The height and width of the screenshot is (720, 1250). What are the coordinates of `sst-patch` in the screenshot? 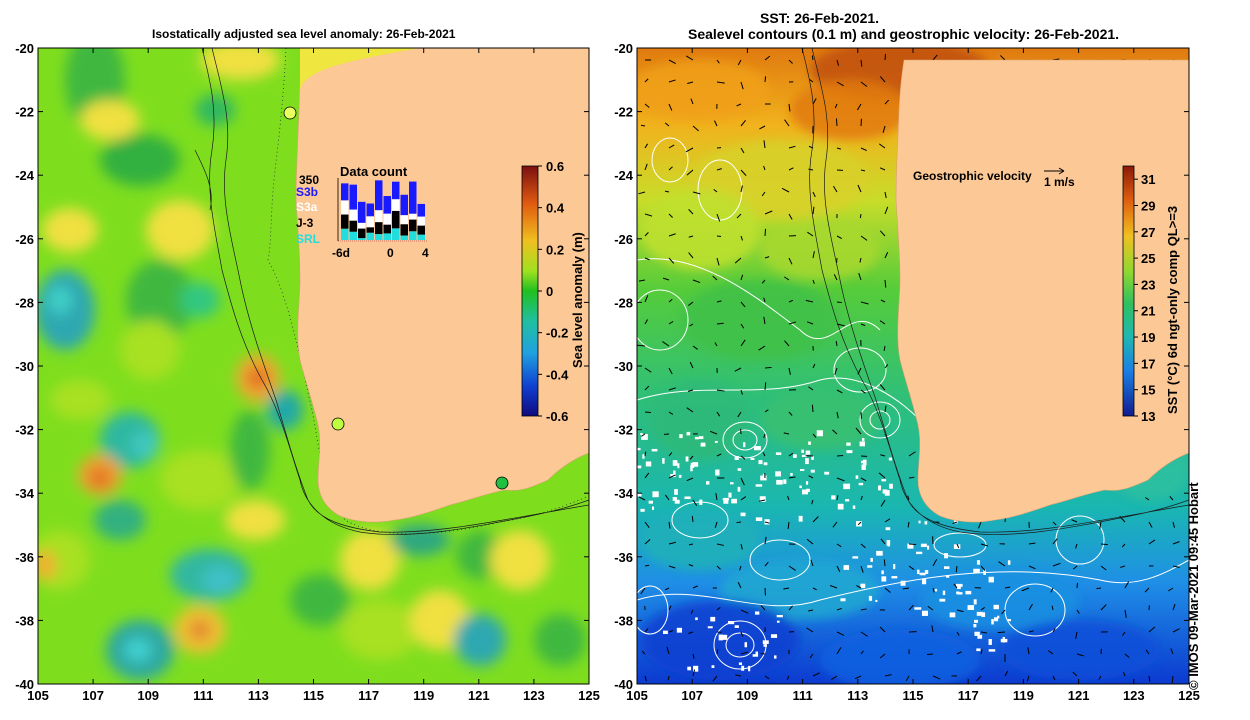 It's located at (700, 540).